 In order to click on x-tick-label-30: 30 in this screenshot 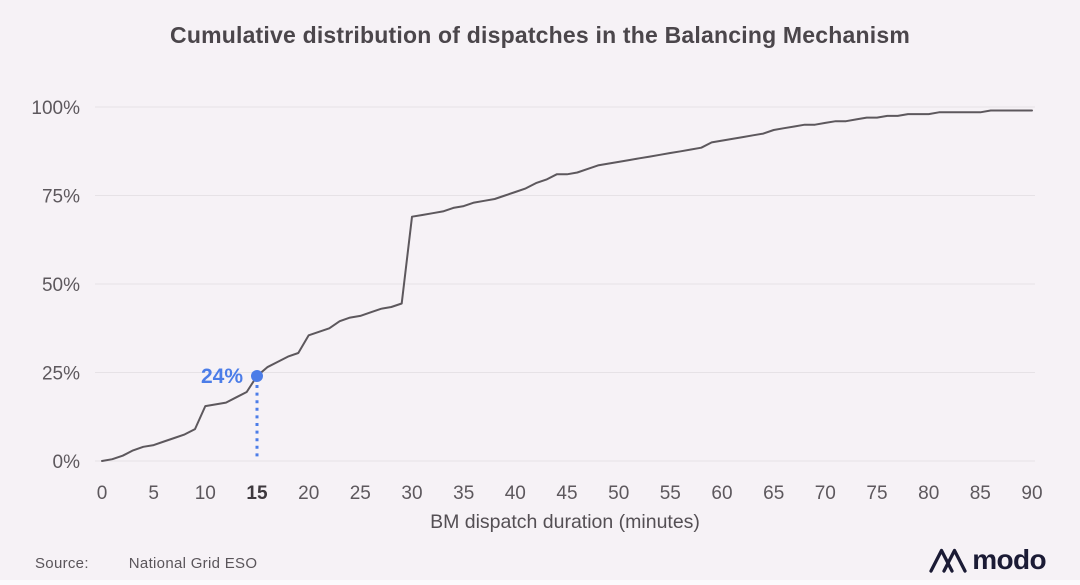, I will do `click(411, 493)`.